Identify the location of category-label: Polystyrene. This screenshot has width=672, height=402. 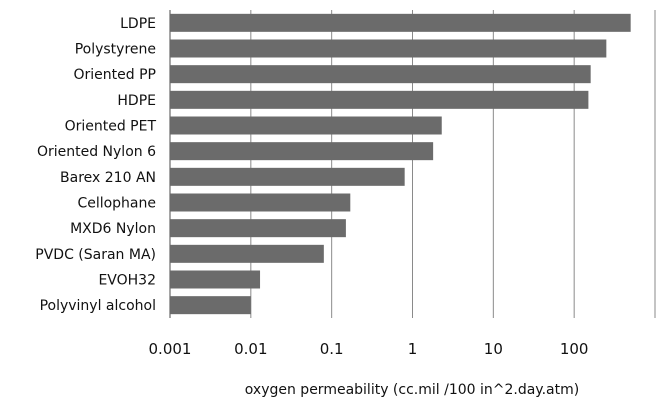
(115, 50).